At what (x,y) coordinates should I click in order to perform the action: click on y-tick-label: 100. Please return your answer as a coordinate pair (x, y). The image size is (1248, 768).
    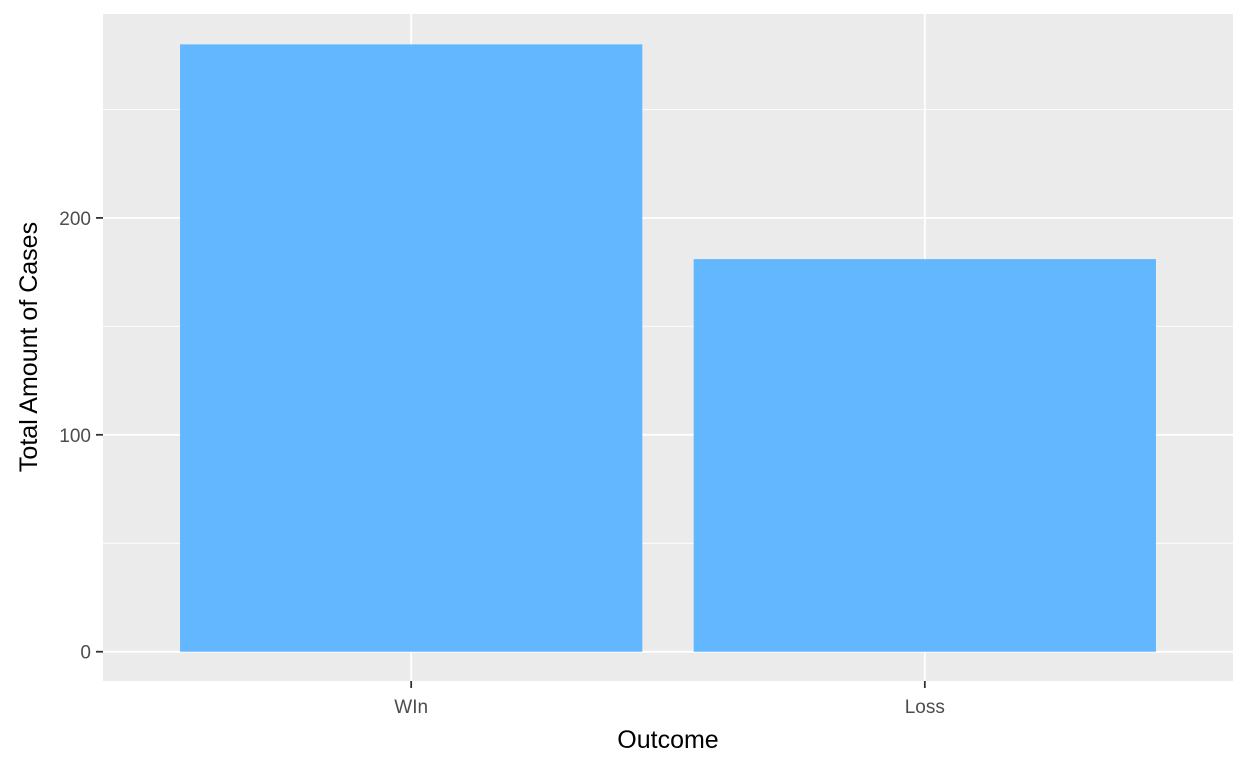
    Looking at the image, I should click on (75, 436).